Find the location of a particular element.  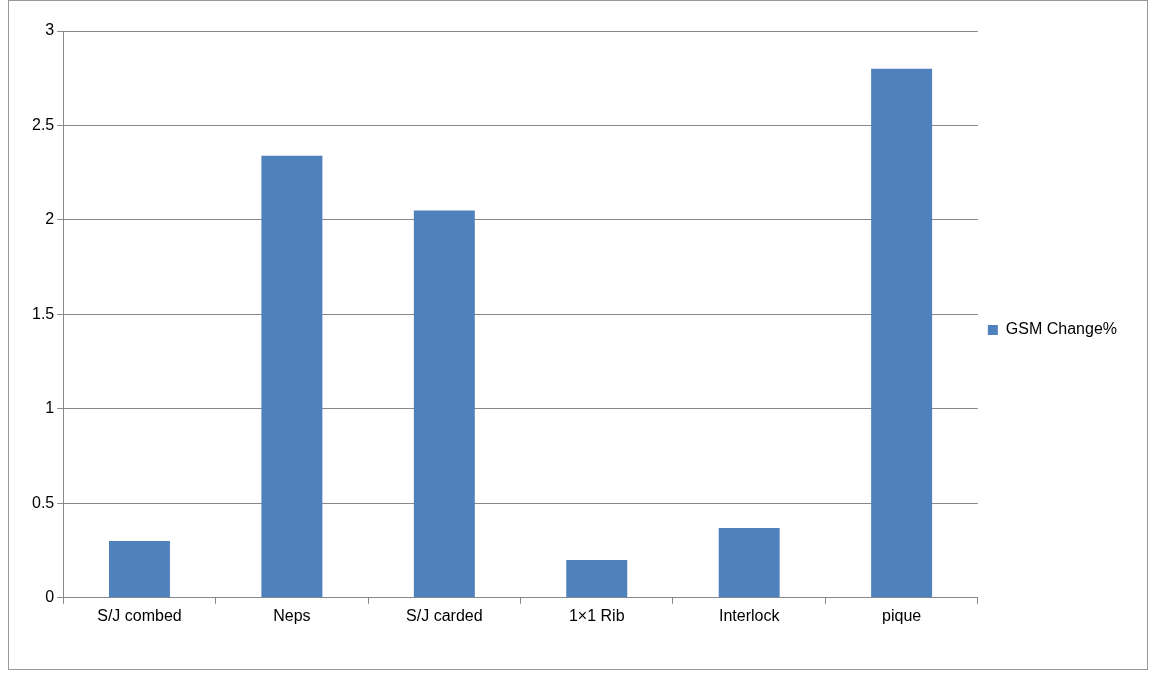

y-tick-label: 3 is located at coordinates (50, 30).